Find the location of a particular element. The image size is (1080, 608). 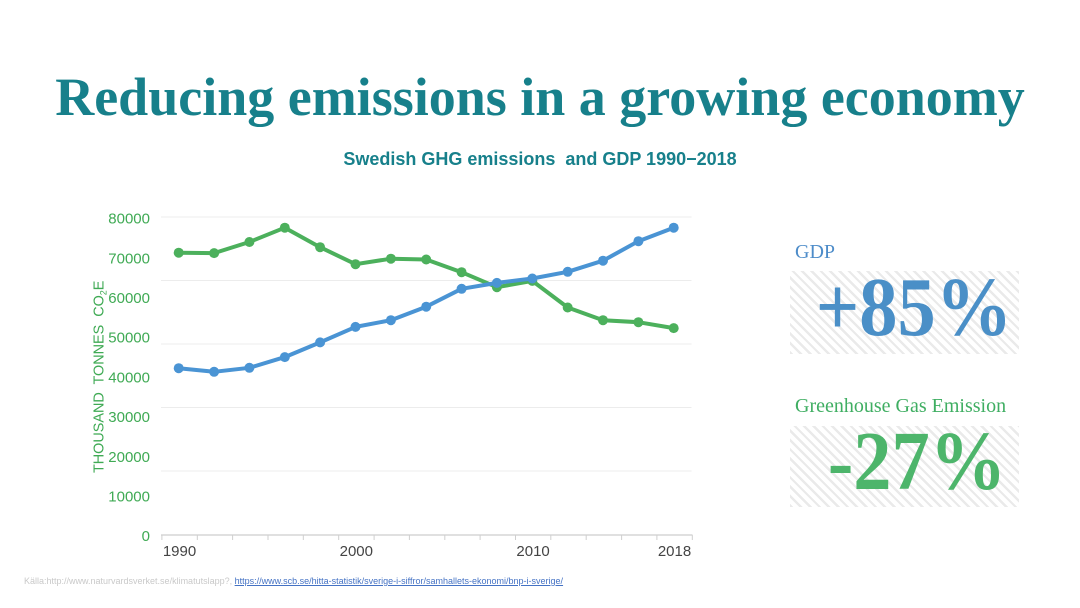

svg-text: 20000 is located at coordinates (129, 457).